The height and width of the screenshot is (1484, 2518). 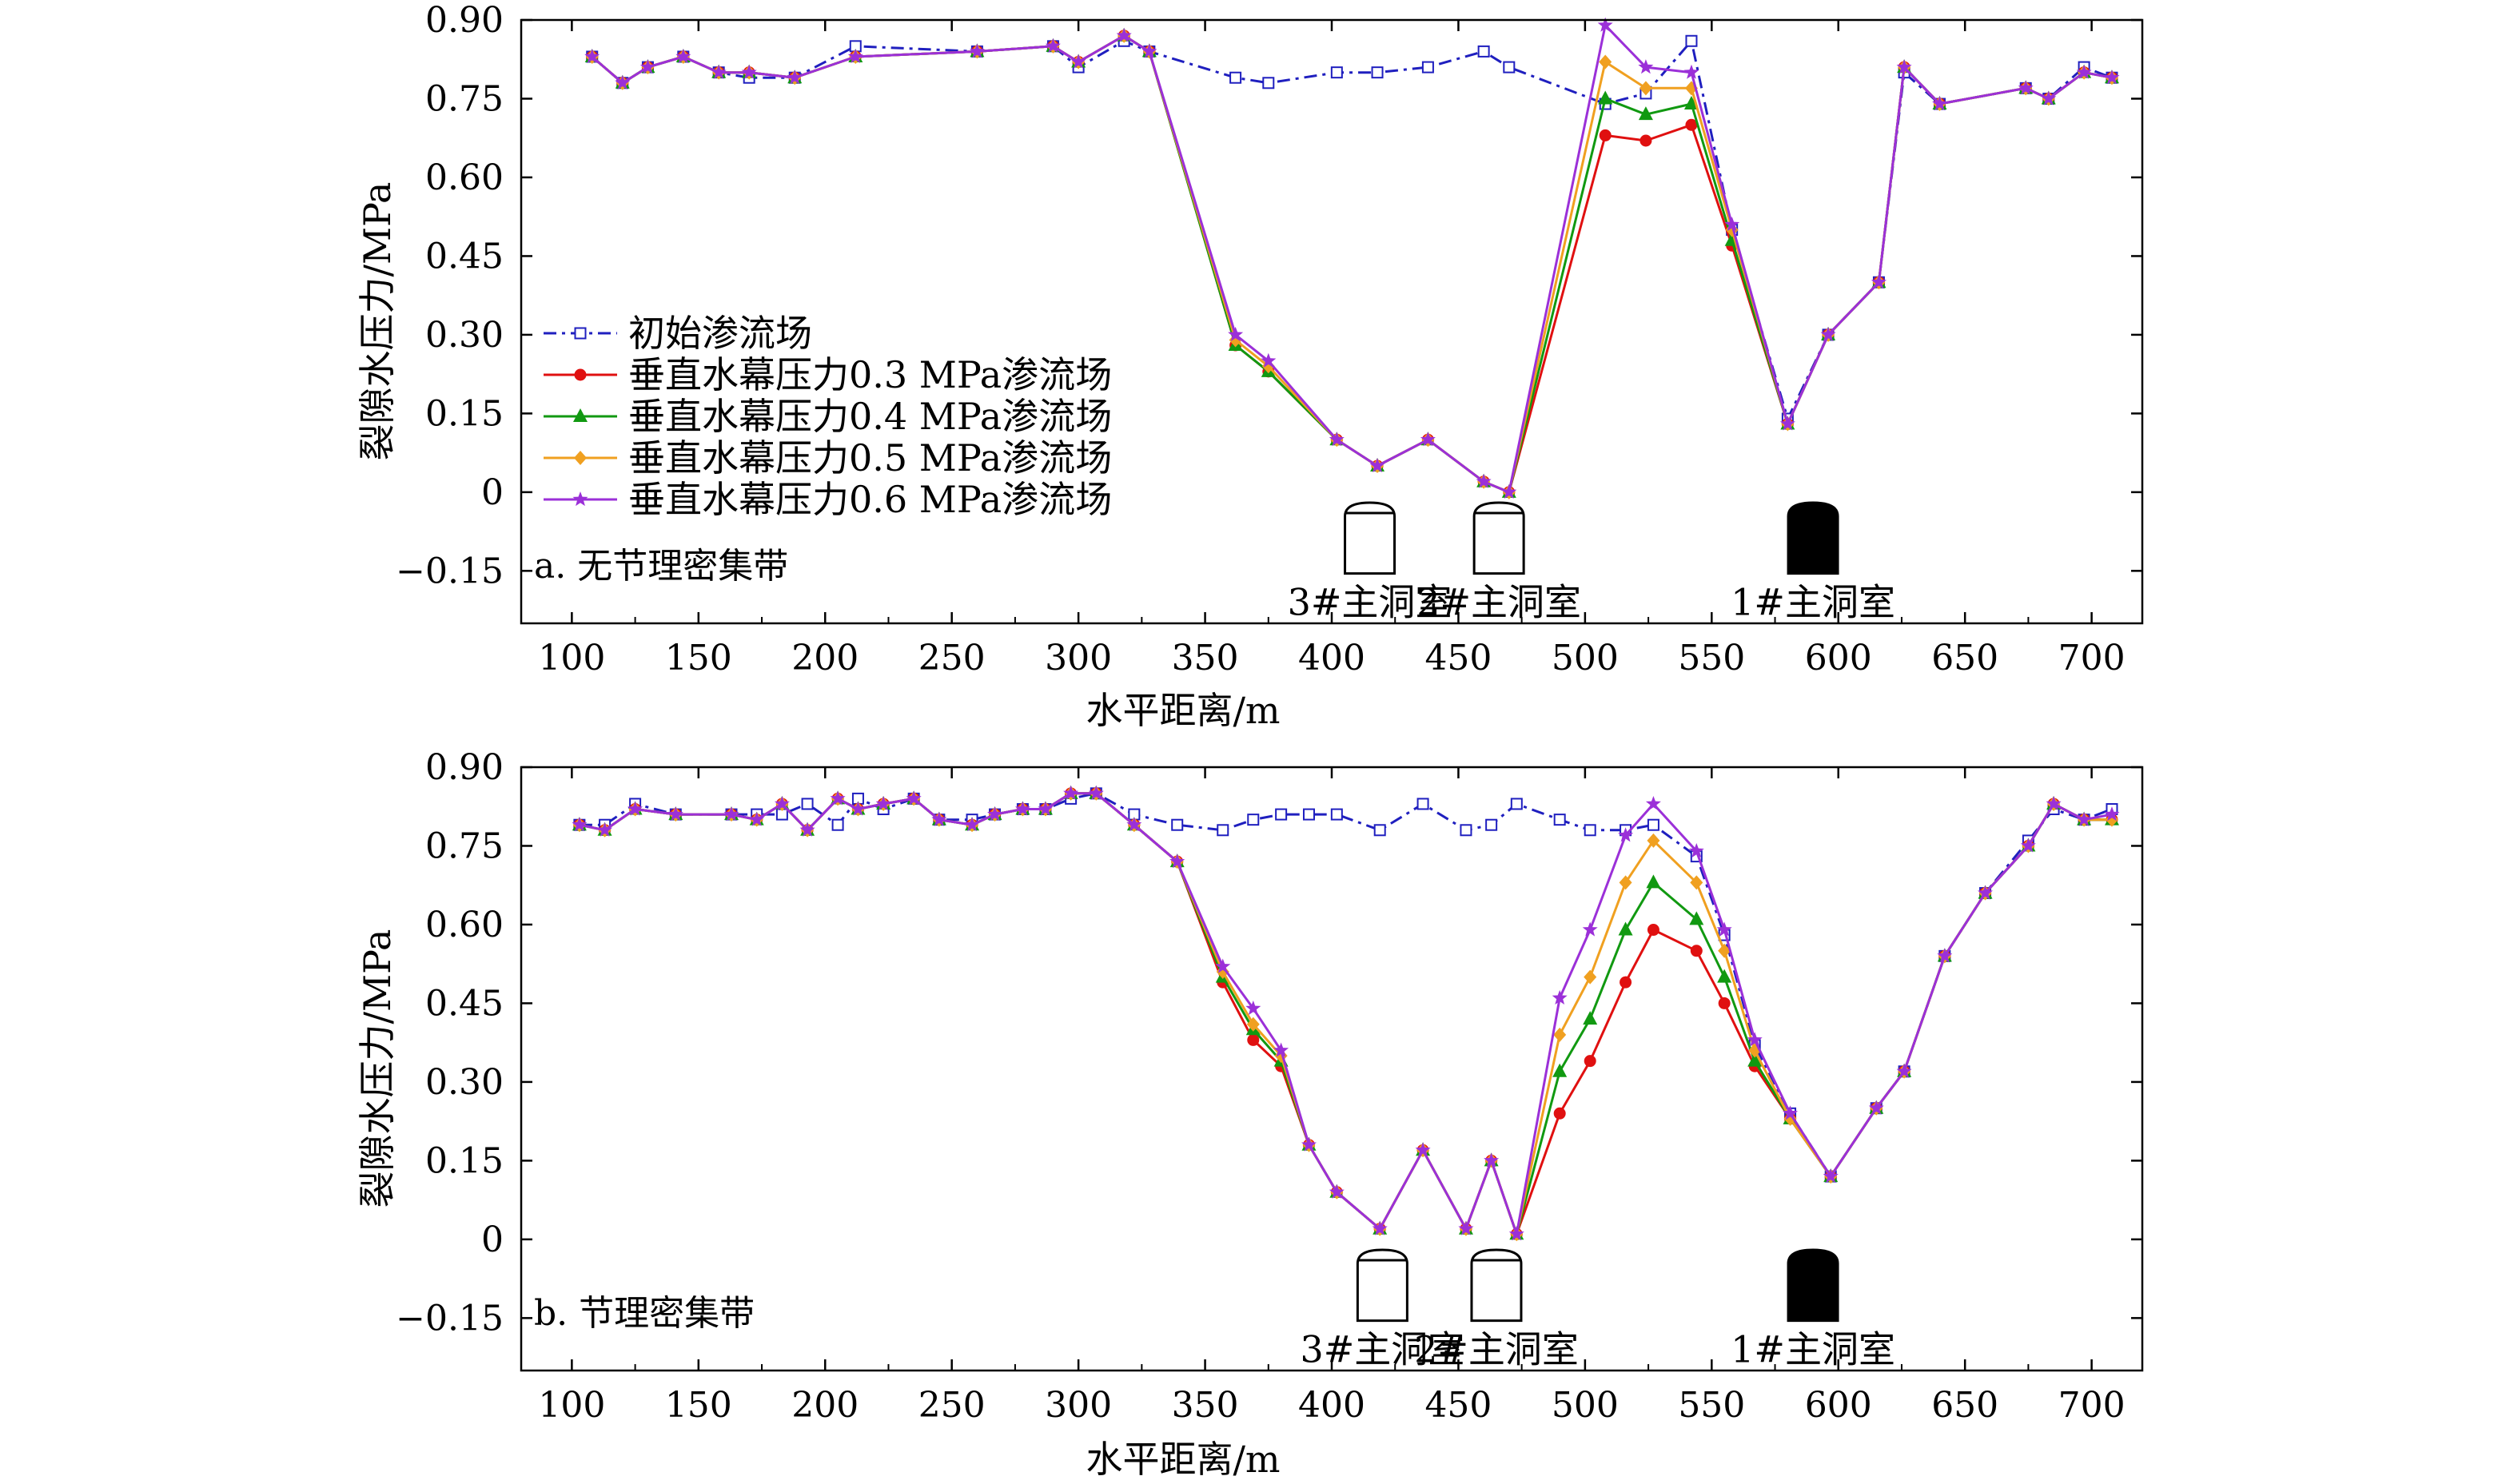 I want to click on panel-b-y-tick-label: 0.75, so click(x=465, y=846).